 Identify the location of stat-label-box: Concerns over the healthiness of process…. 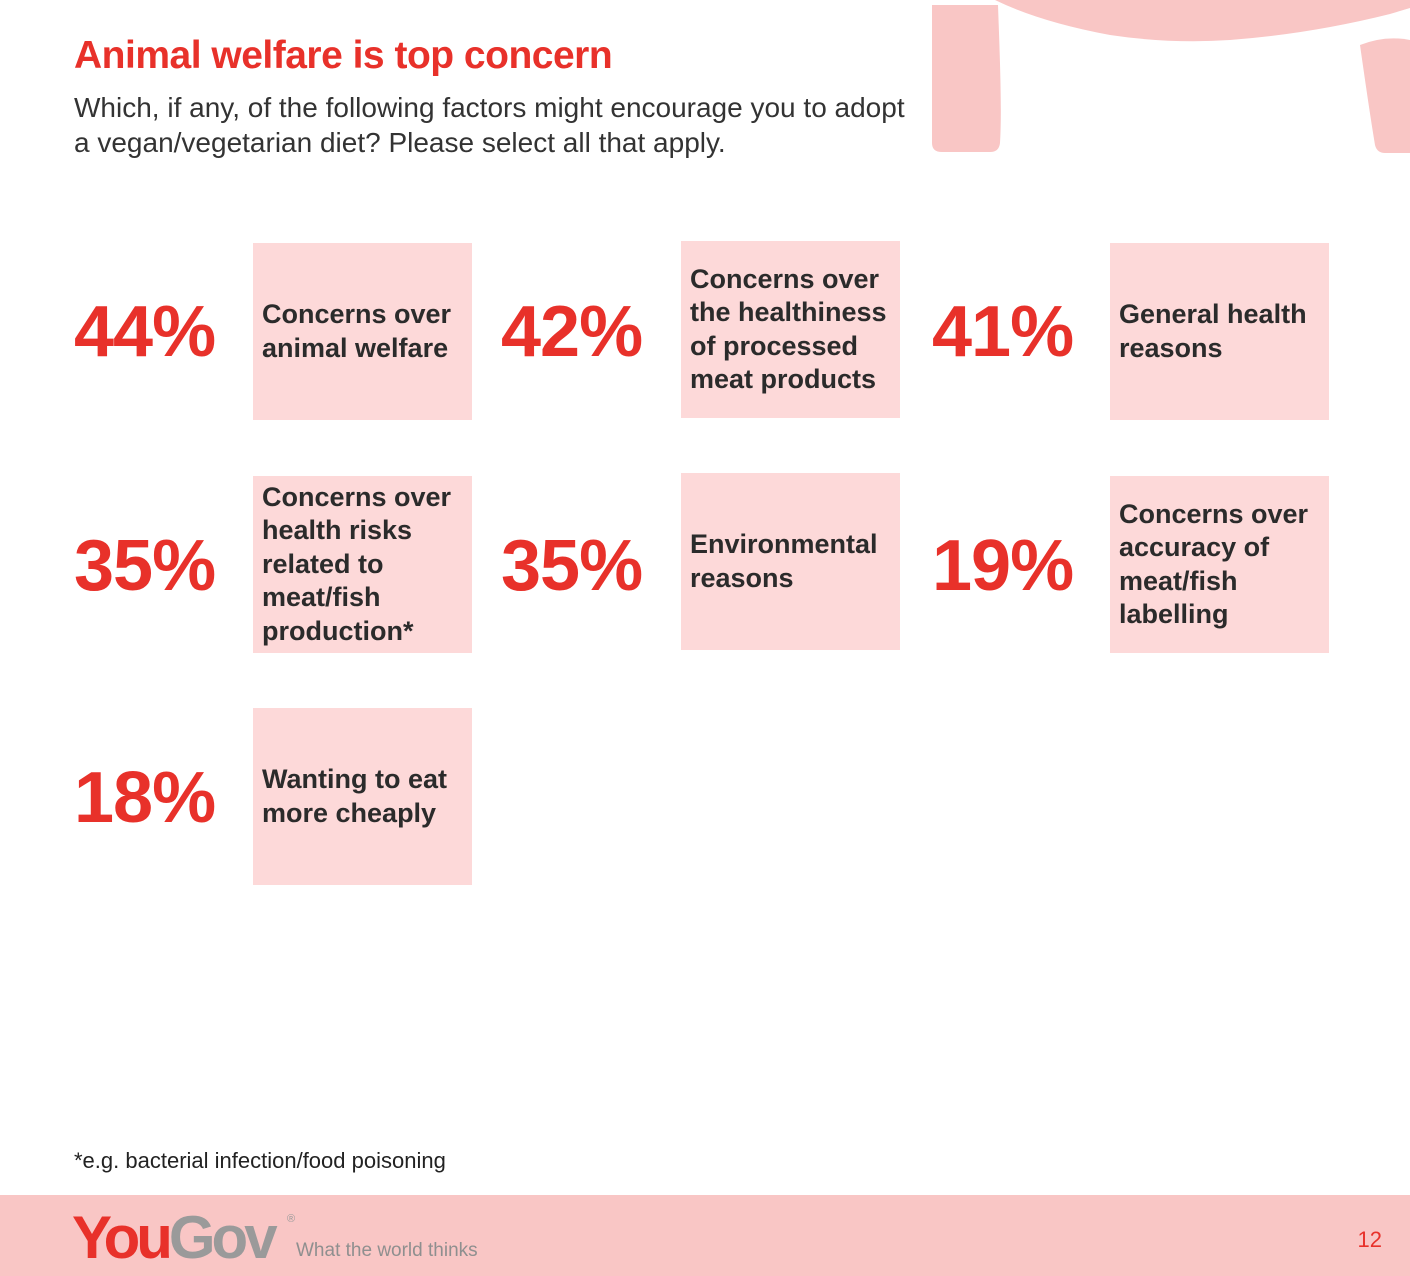
(790, 329).